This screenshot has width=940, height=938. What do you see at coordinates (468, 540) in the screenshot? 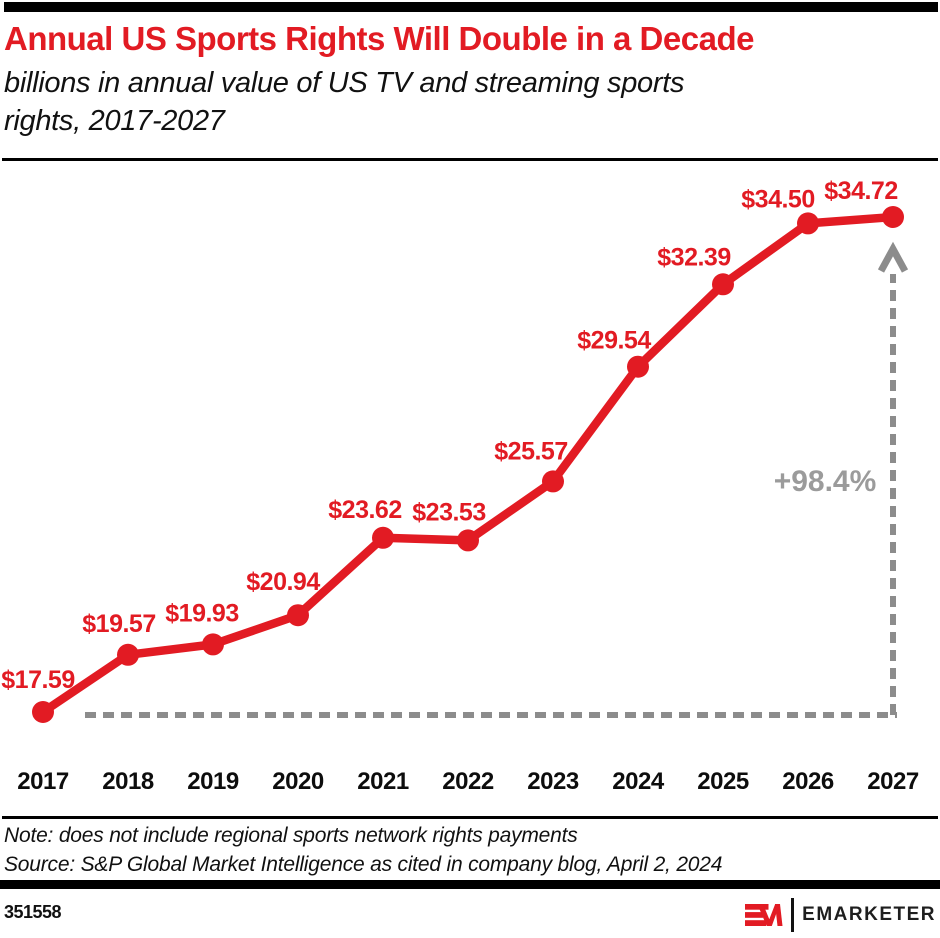
I see `data-point-2022` at bounding box center [468, 540].